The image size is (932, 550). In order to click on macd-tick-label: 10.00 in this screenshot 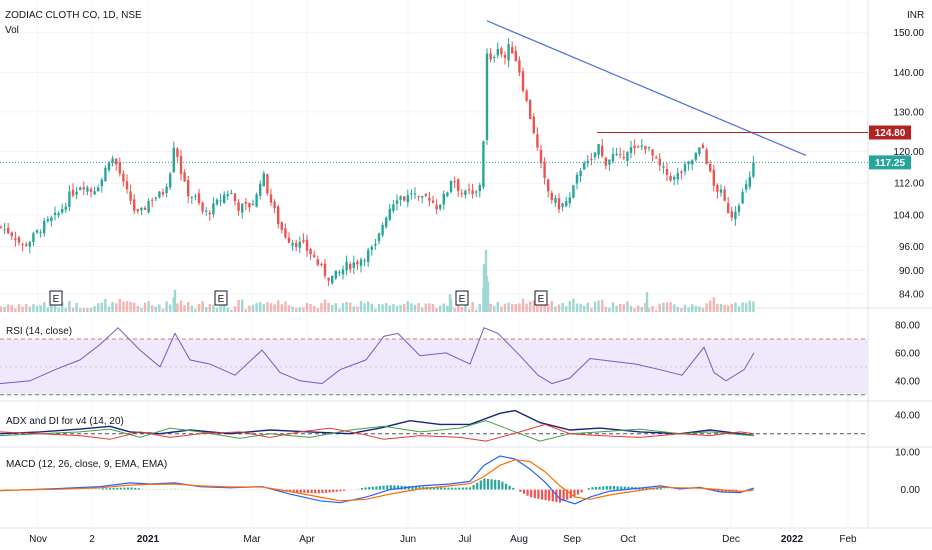, I will do `click(907, 453)`.